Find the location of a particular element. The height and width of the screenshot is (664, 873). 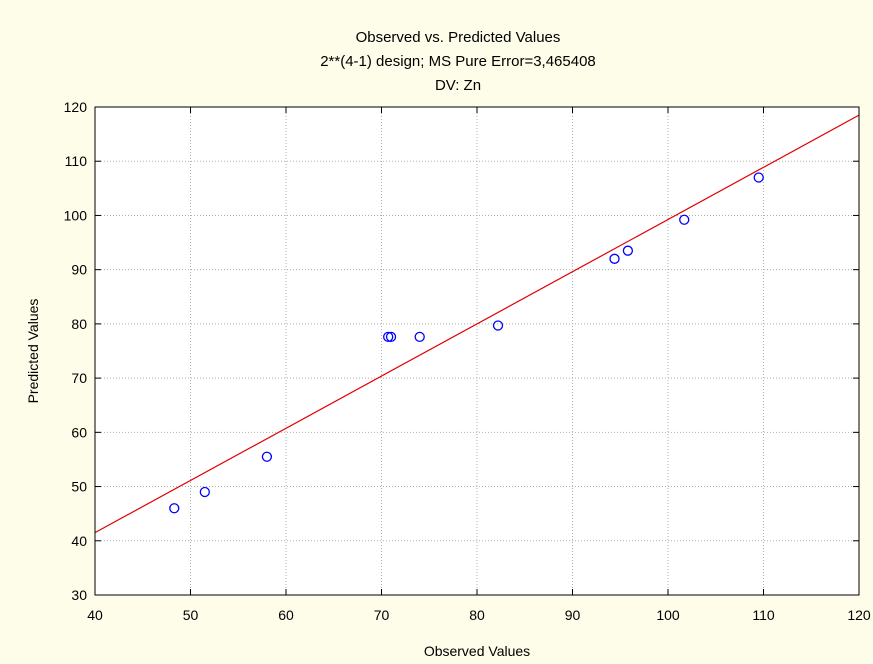

x-tick-label: 60 is located at coordinates (286, 615).